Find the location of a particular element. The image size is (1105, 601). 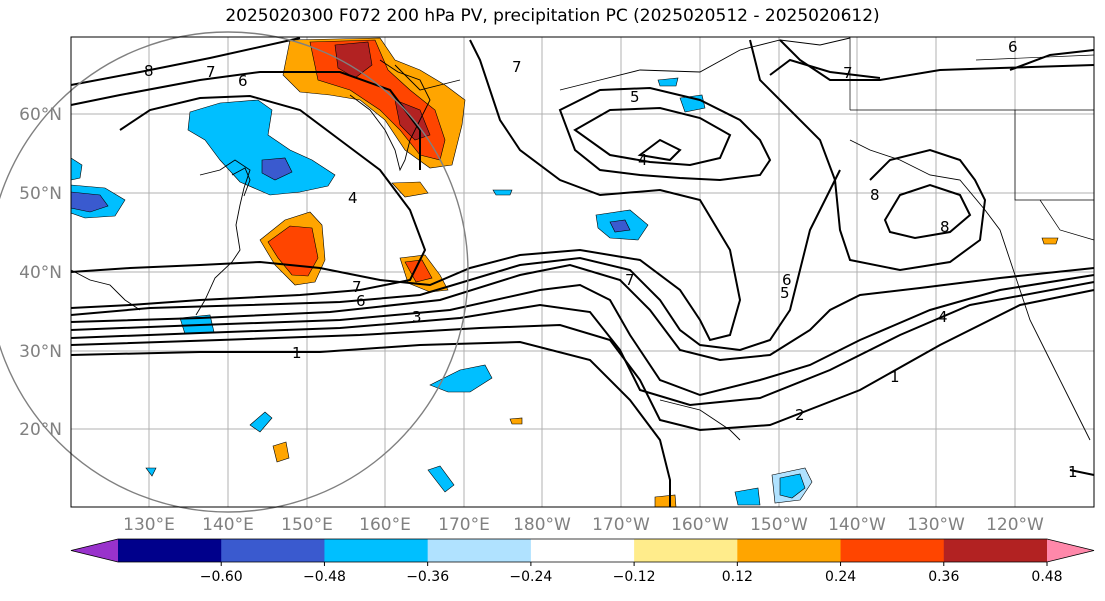

lon-label: 130°E is located at coordinates (149, 525).